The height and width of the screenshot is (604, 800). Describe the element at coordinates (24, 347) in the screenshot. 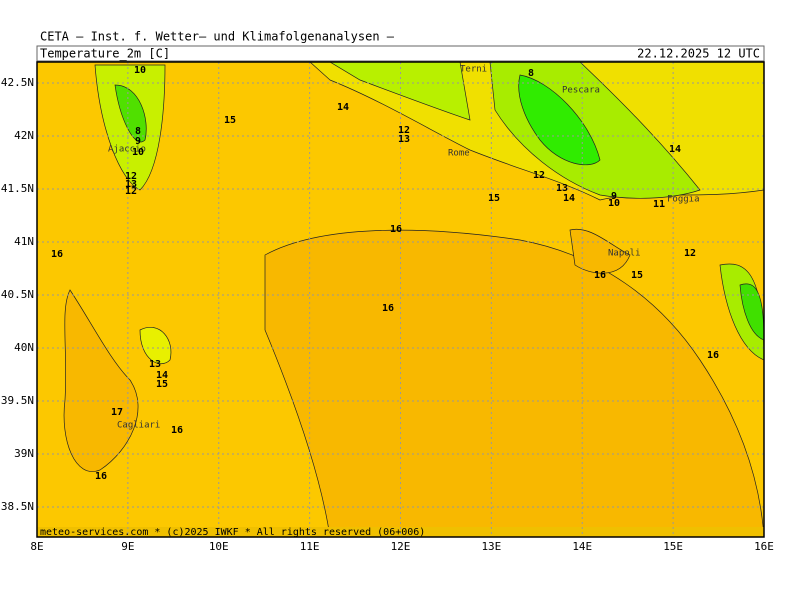

I see `lat-label: 40N` at that location.